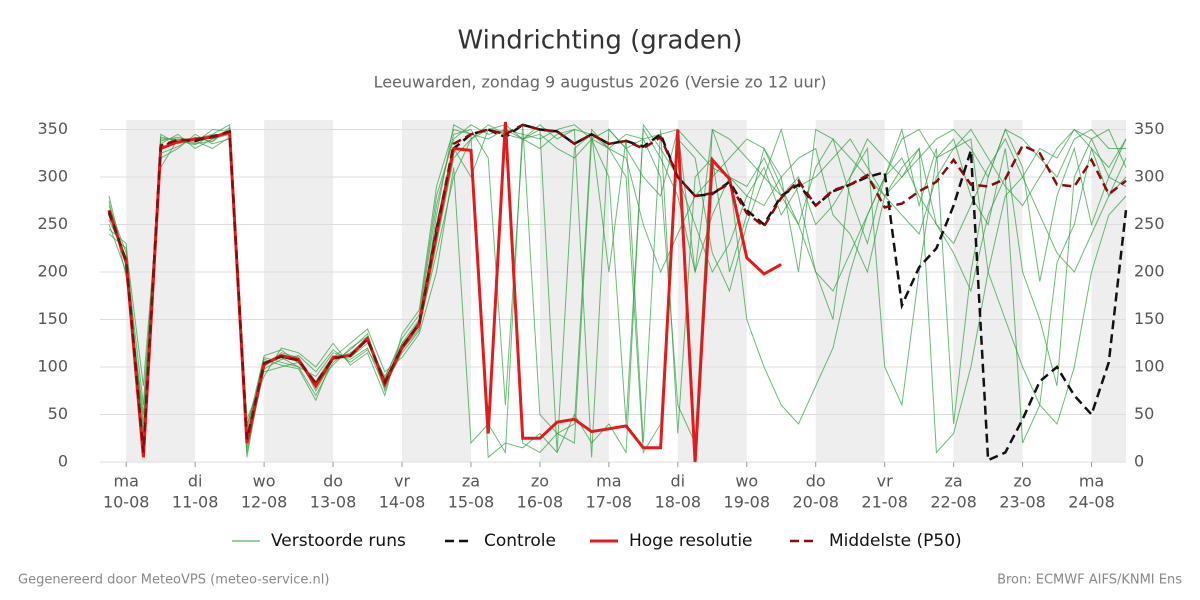 This screenshot has width=1200, height=600. I want to click on x-tick-label: 23-08, so click(1022, 502).